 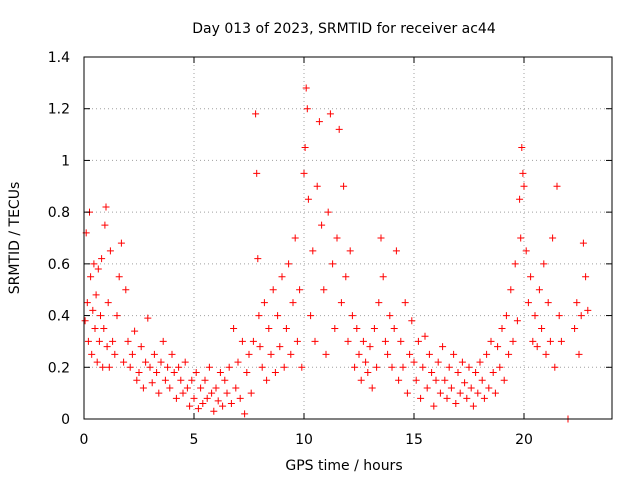 I want to click on x-tick-label: 10, so click(x=304, y=440).